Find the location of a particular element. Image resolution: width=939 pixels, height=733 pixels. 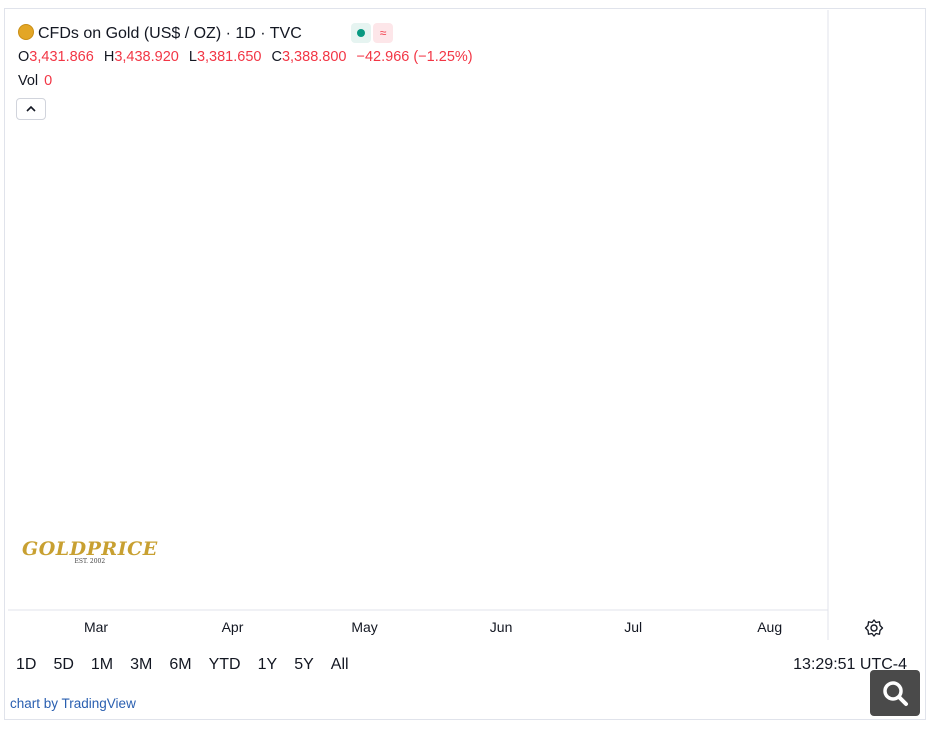

open-value: 3,431.866 is located at coordinates (61, 57).